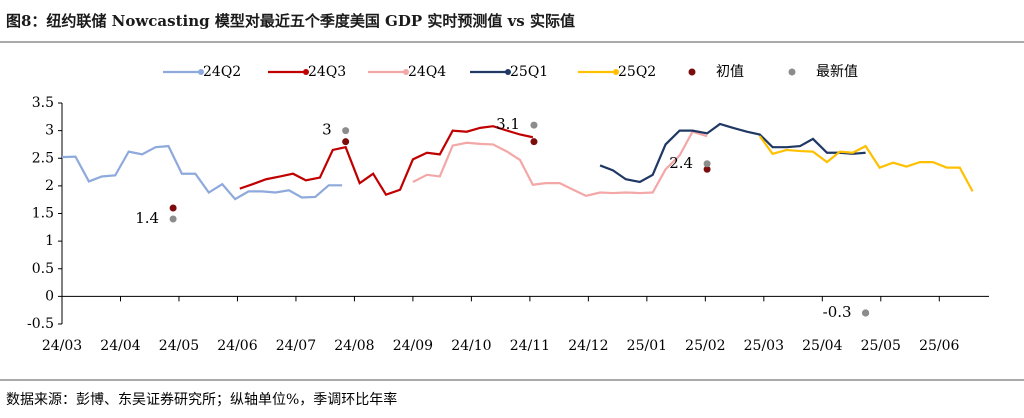  Describe the element at coordinates (201, 399) in the screenshot. I see `source-note: 数据来源：彭博、东吴证券研究所；纵轴单位%，季调环比年率` at that location.